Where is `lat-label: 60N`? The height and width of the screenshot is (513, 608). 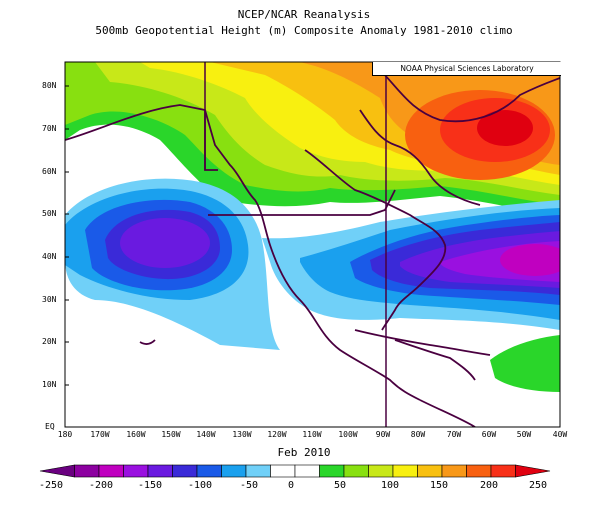 lat-label: 60N is located at coordinates (49, 171).